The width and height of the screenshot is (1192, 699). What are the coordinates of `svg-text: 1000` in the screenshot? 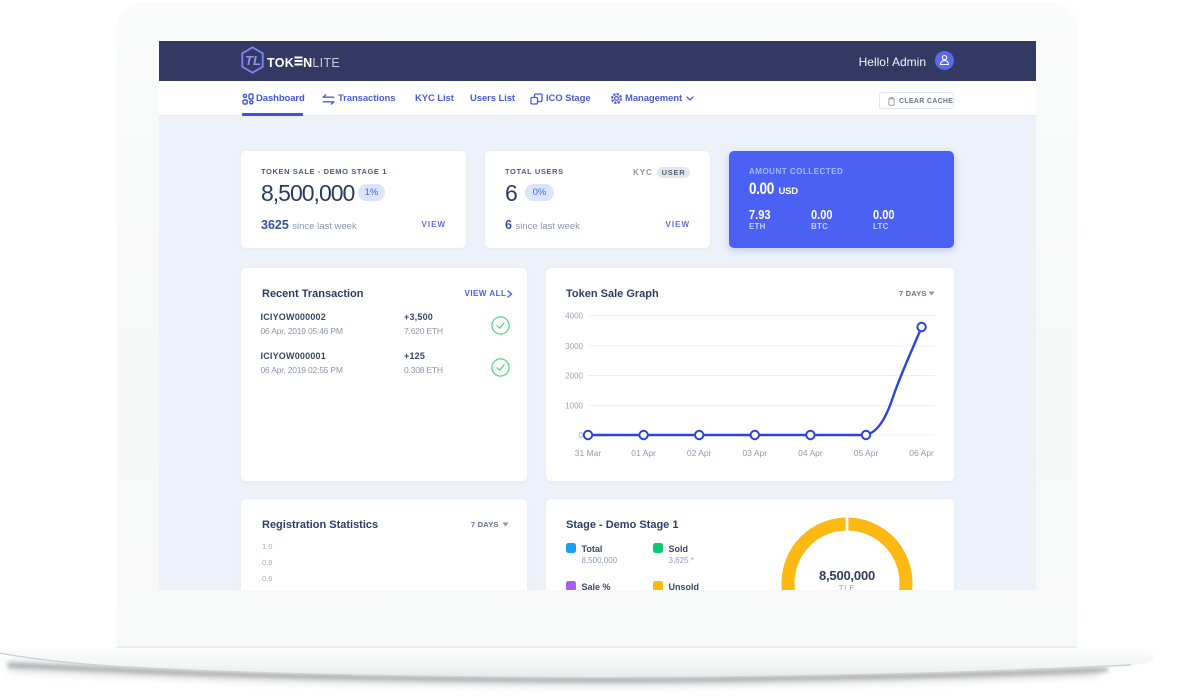 It's located at (574, 405).